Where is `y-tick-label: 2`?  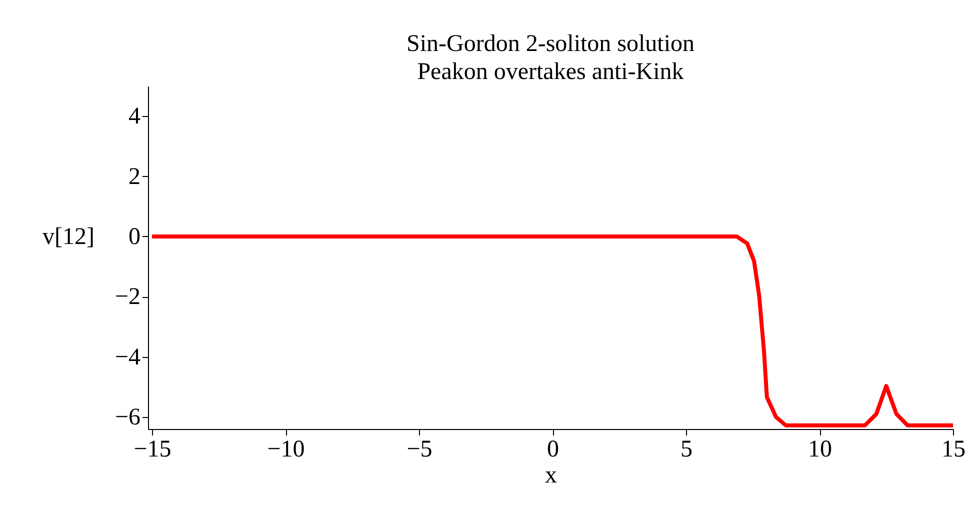
y-tick-label: 2 is located at coordinates (134, 177).